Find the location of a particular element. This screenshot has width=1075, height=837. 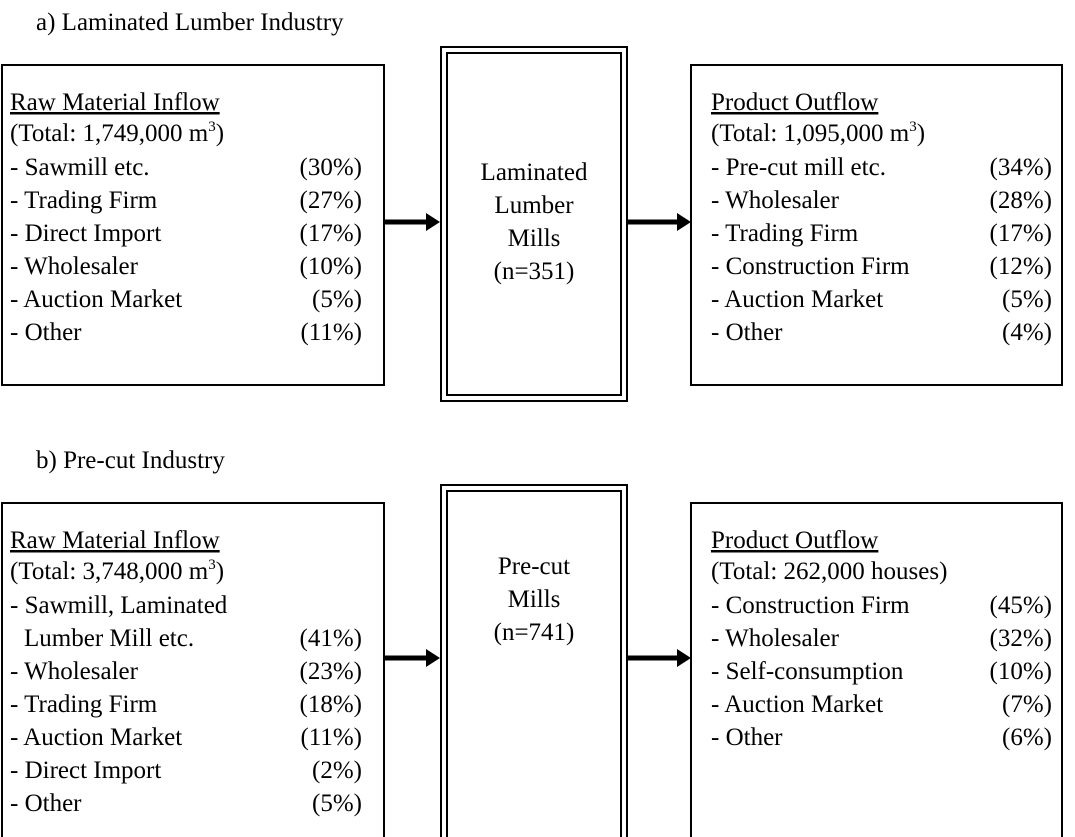

mill-label: Lumber is located at coordinates (534, 205).